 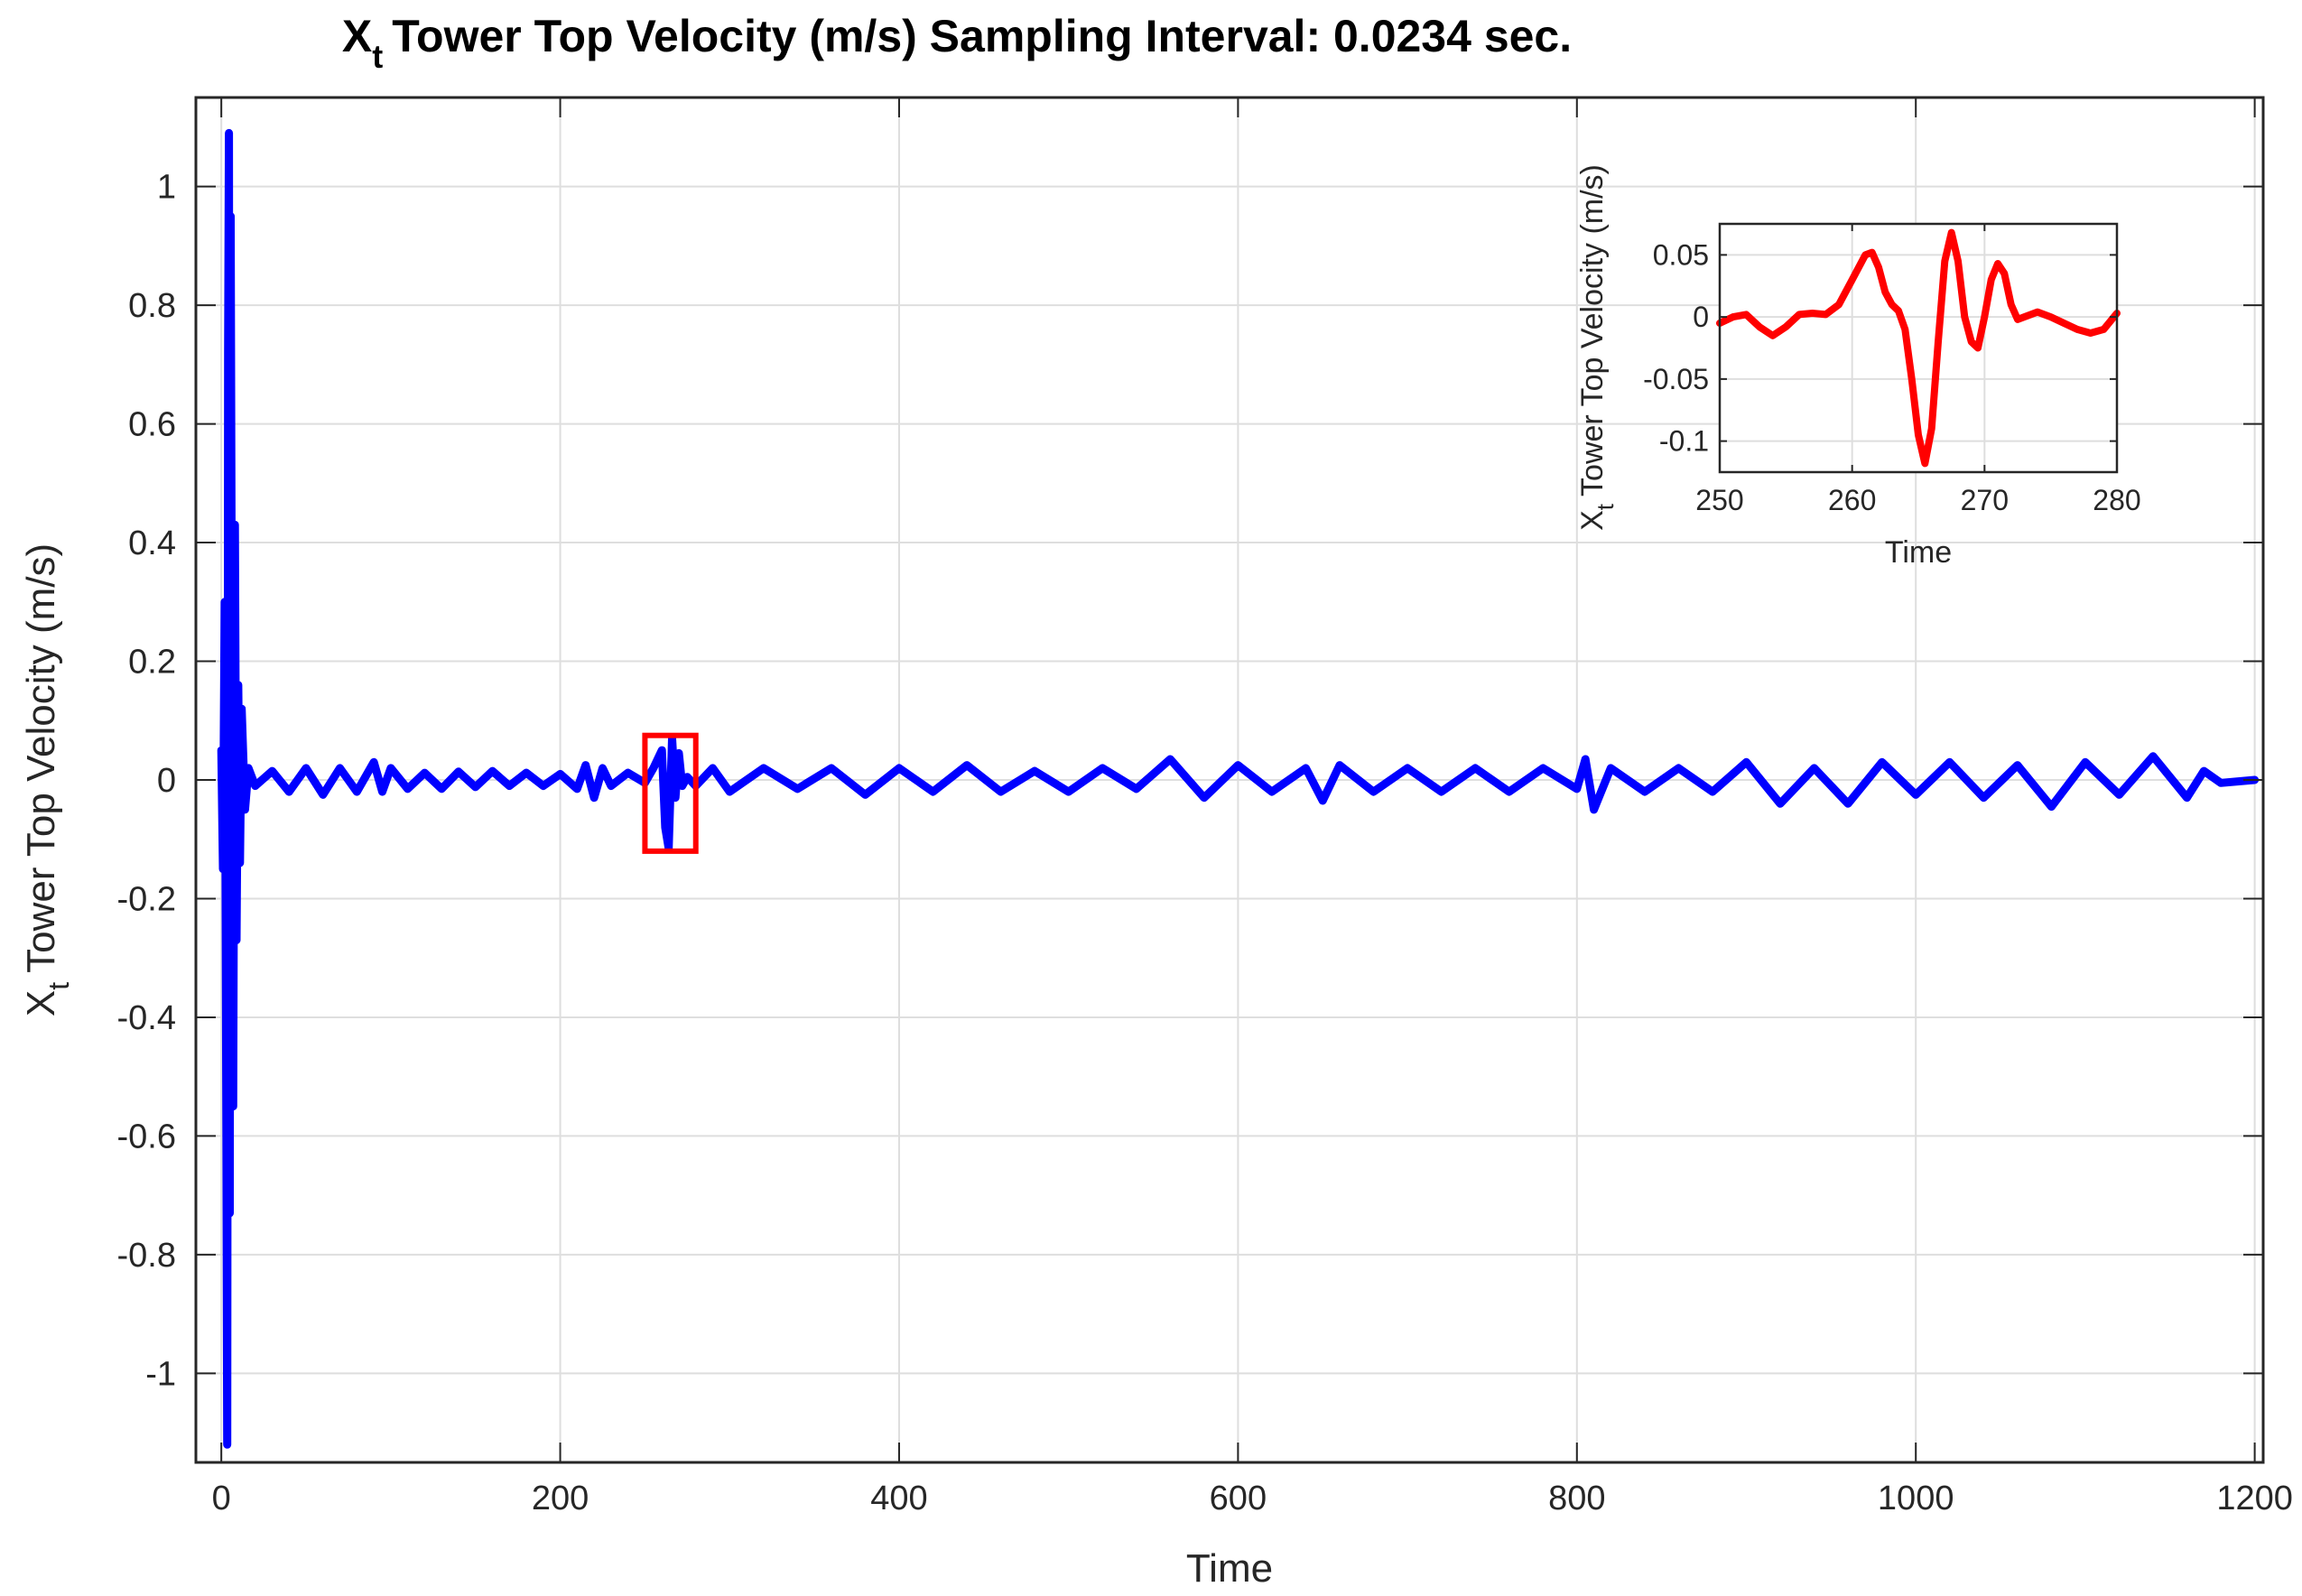 I want to click on main-x-tick-label: 0, so click(x=221, y=1499).